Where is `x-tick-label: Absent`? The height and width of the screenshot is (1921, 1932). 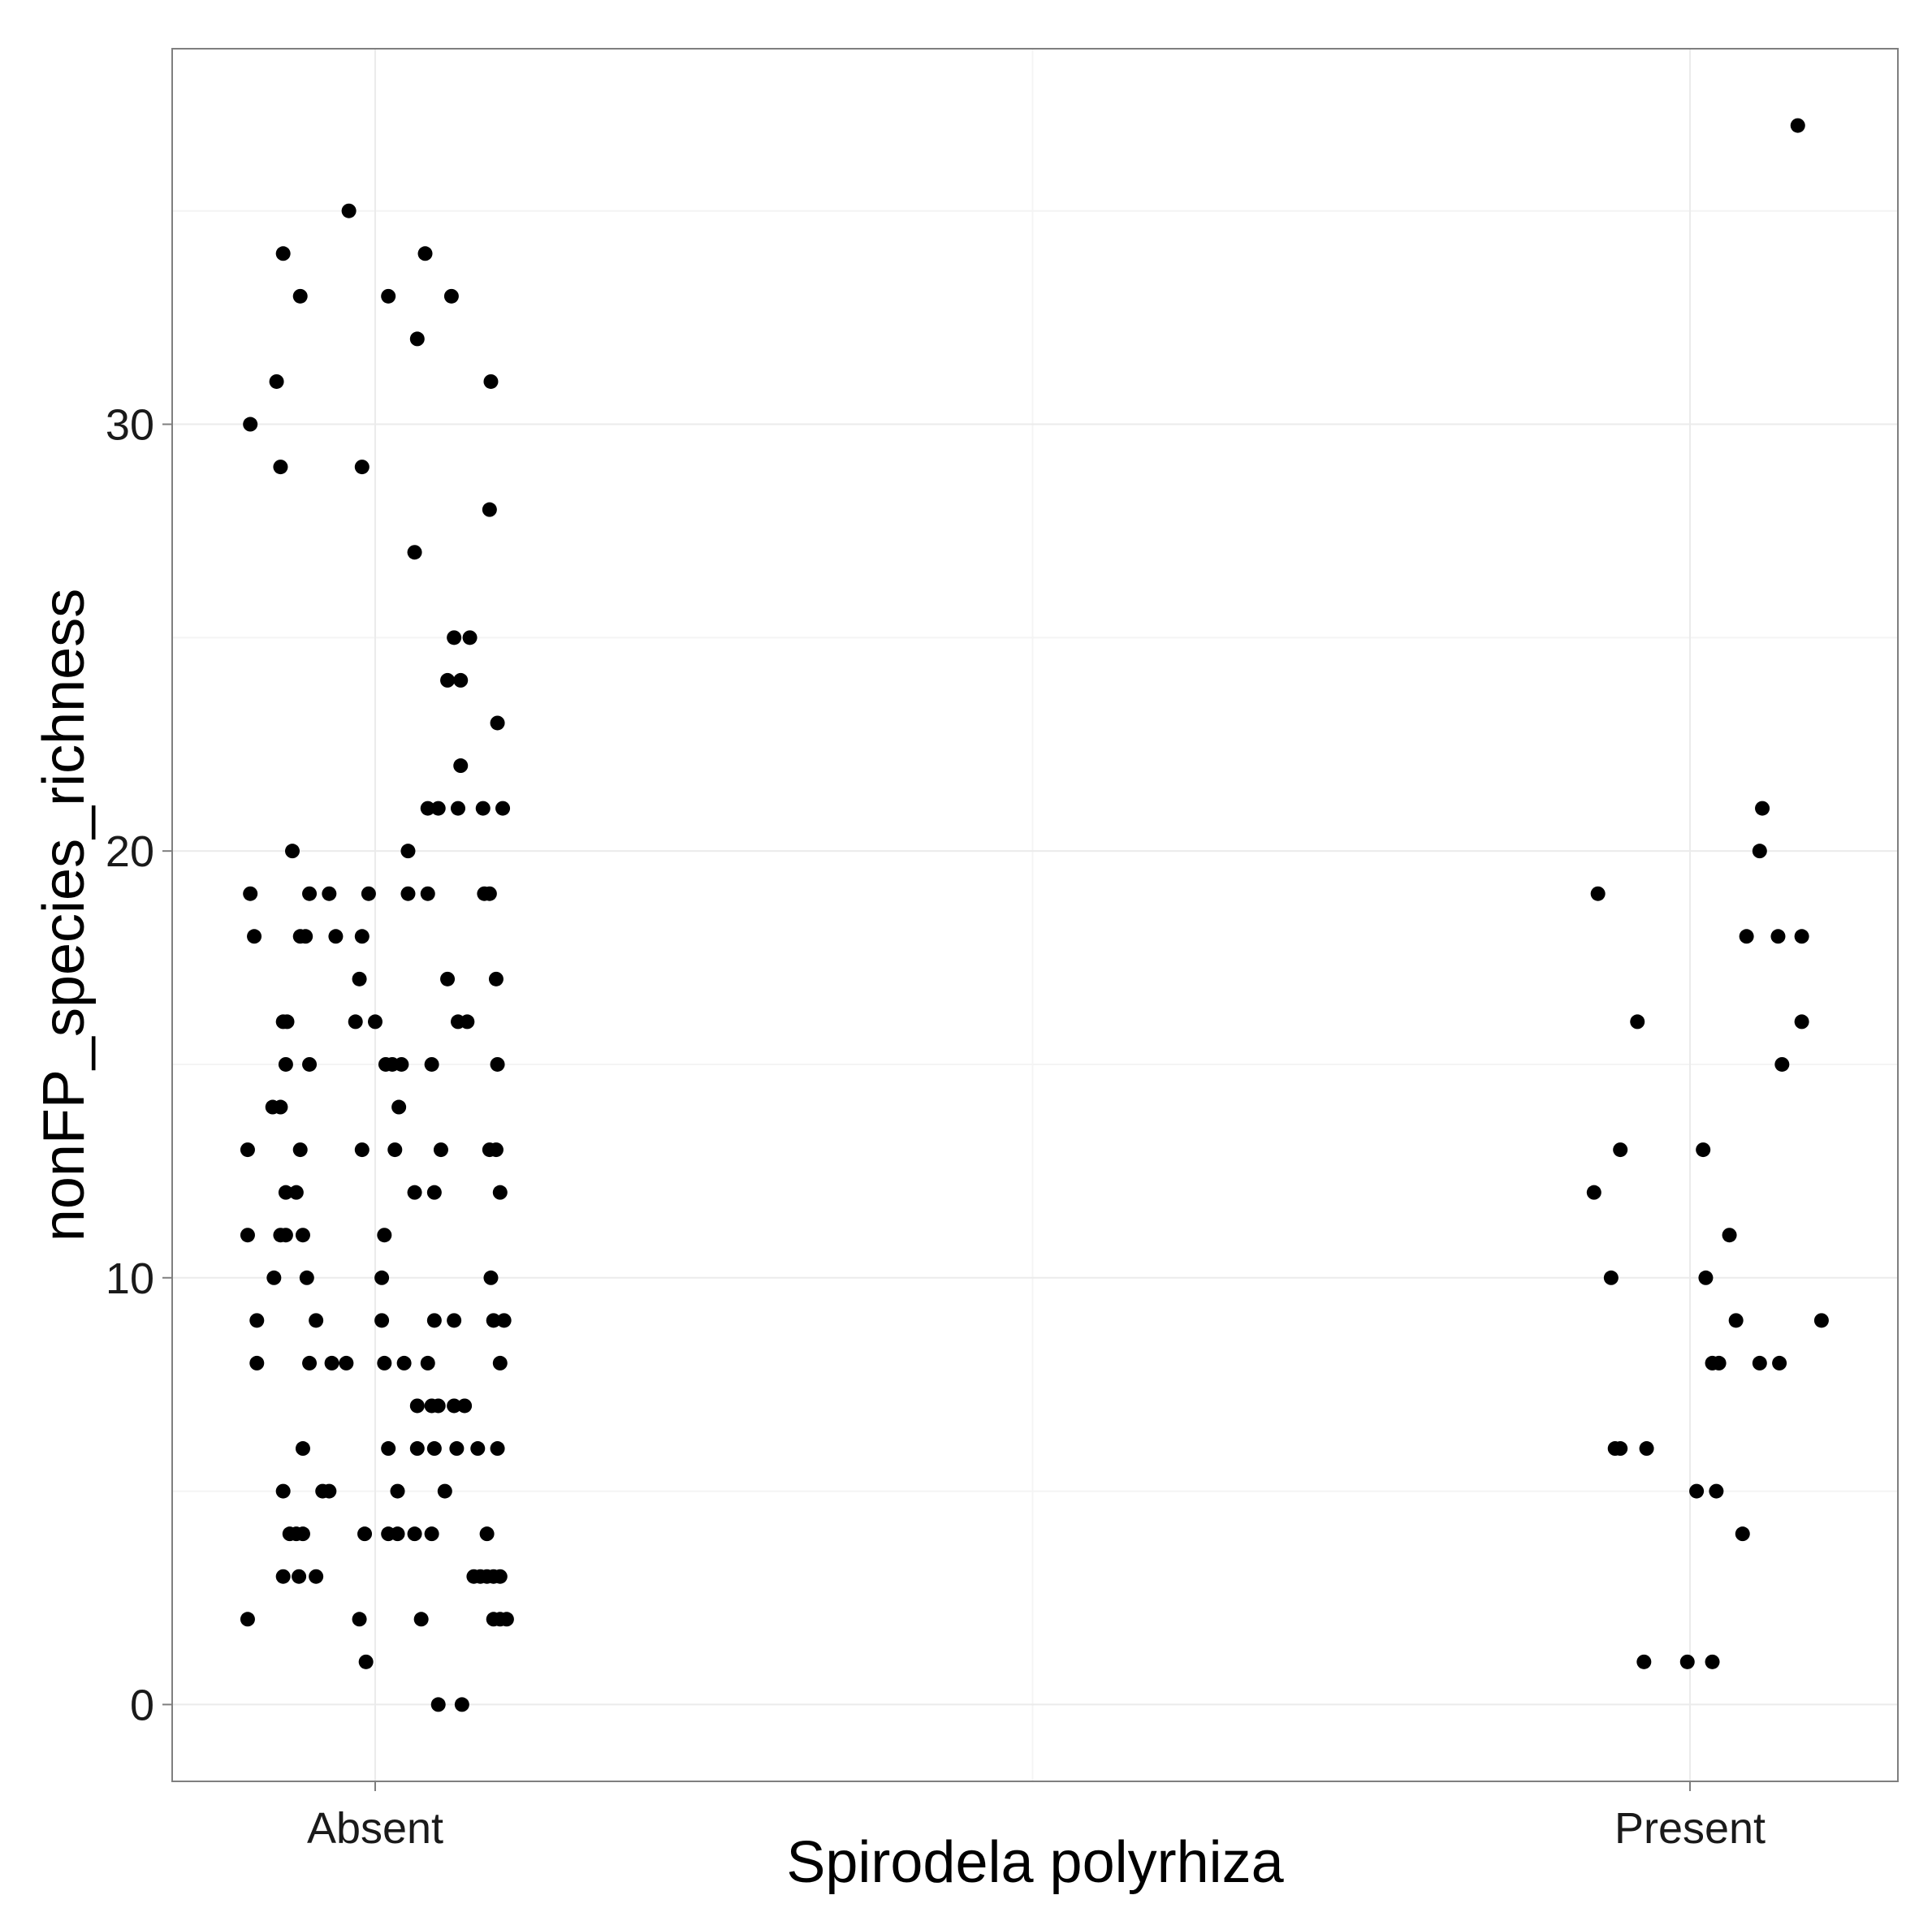
x-tick-label: Absent is located at coordinates (375, 1828).